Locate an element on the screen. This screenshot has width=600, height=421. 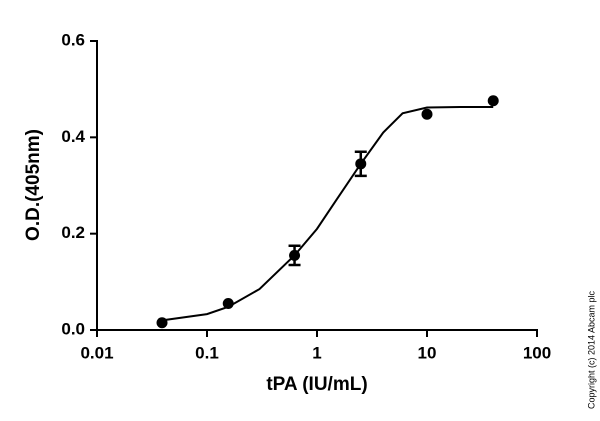
y-tick-label: 0.6 is located at coordinates (73, 39).